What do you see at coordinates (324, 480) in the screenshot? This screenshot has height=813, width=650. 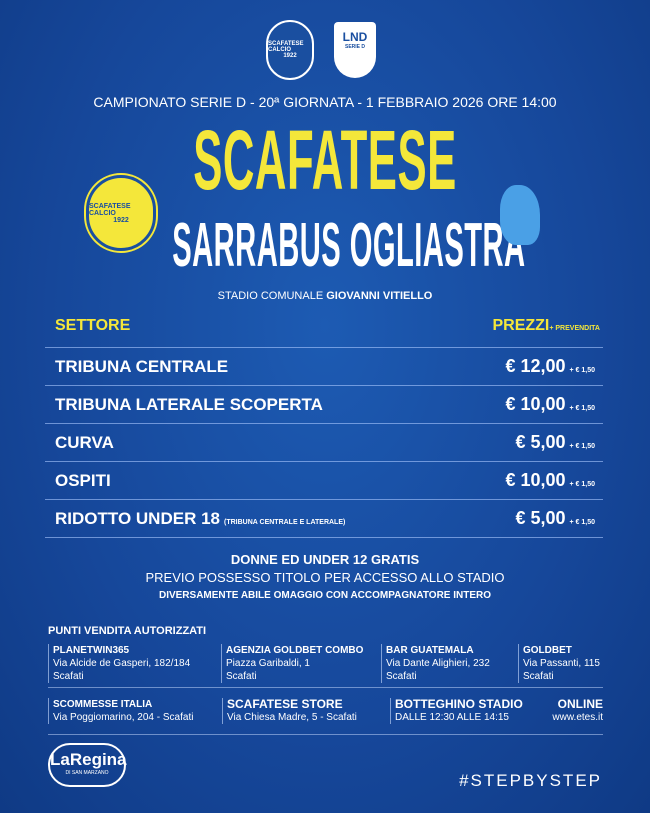 I see `price-row: OSPITI € 10,00 + € 1,50` at bounding box center [324, 480].